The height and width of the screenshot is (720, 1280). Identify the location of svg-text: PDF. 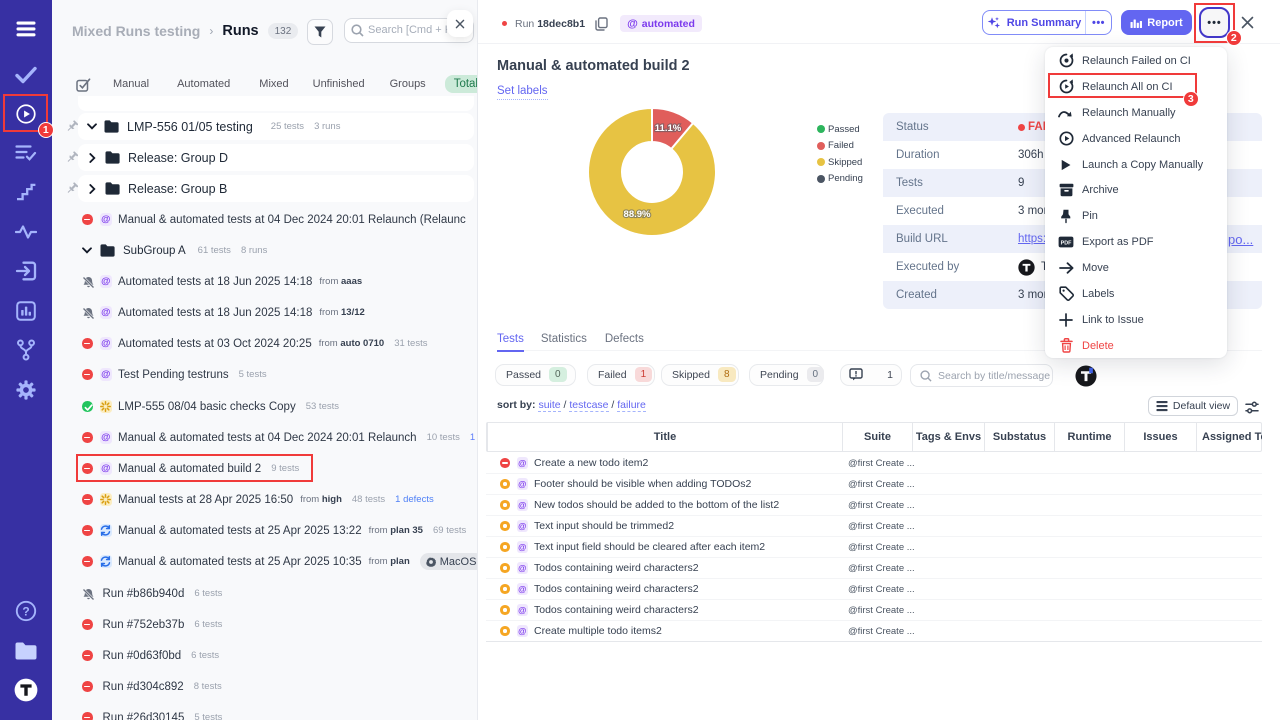
(1066, 244).